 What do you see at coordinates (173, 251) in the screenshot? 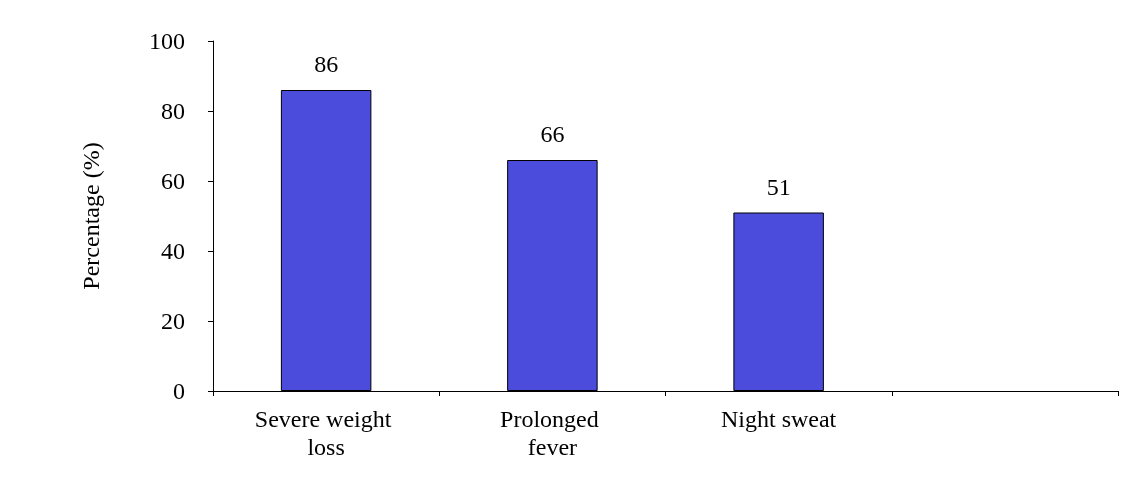
I see `y-tick-label: 40` at bounding box center [173, 251].